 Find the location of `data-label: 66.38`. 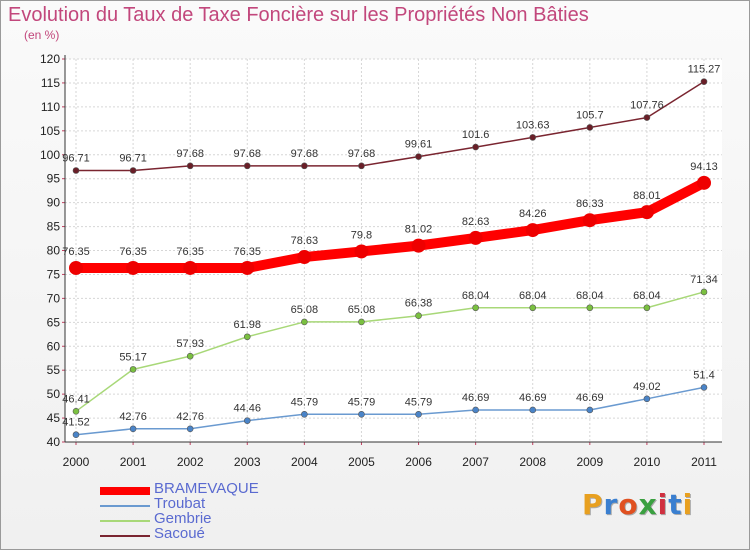

data-label: 66.38 is located at coordinates (419, 304).